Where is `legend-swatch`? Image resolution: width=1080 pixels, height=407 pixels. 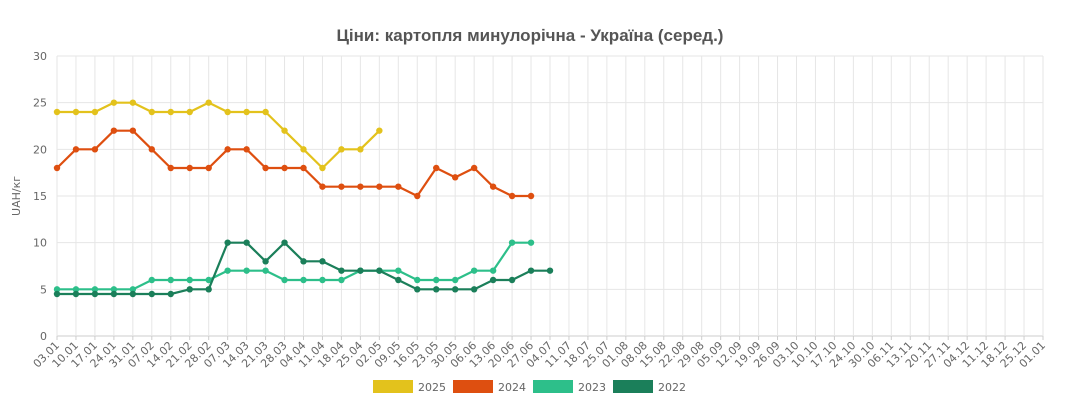 legend-swatch is located at coordinates (473, 386).